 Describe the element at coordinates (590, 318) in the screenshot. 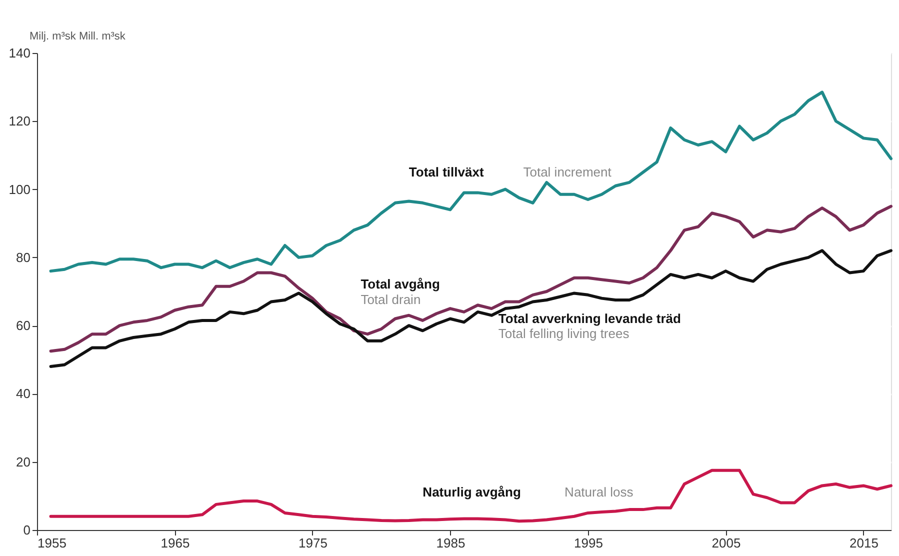

I see `series-label: Total avverkning levande träd` at that location.